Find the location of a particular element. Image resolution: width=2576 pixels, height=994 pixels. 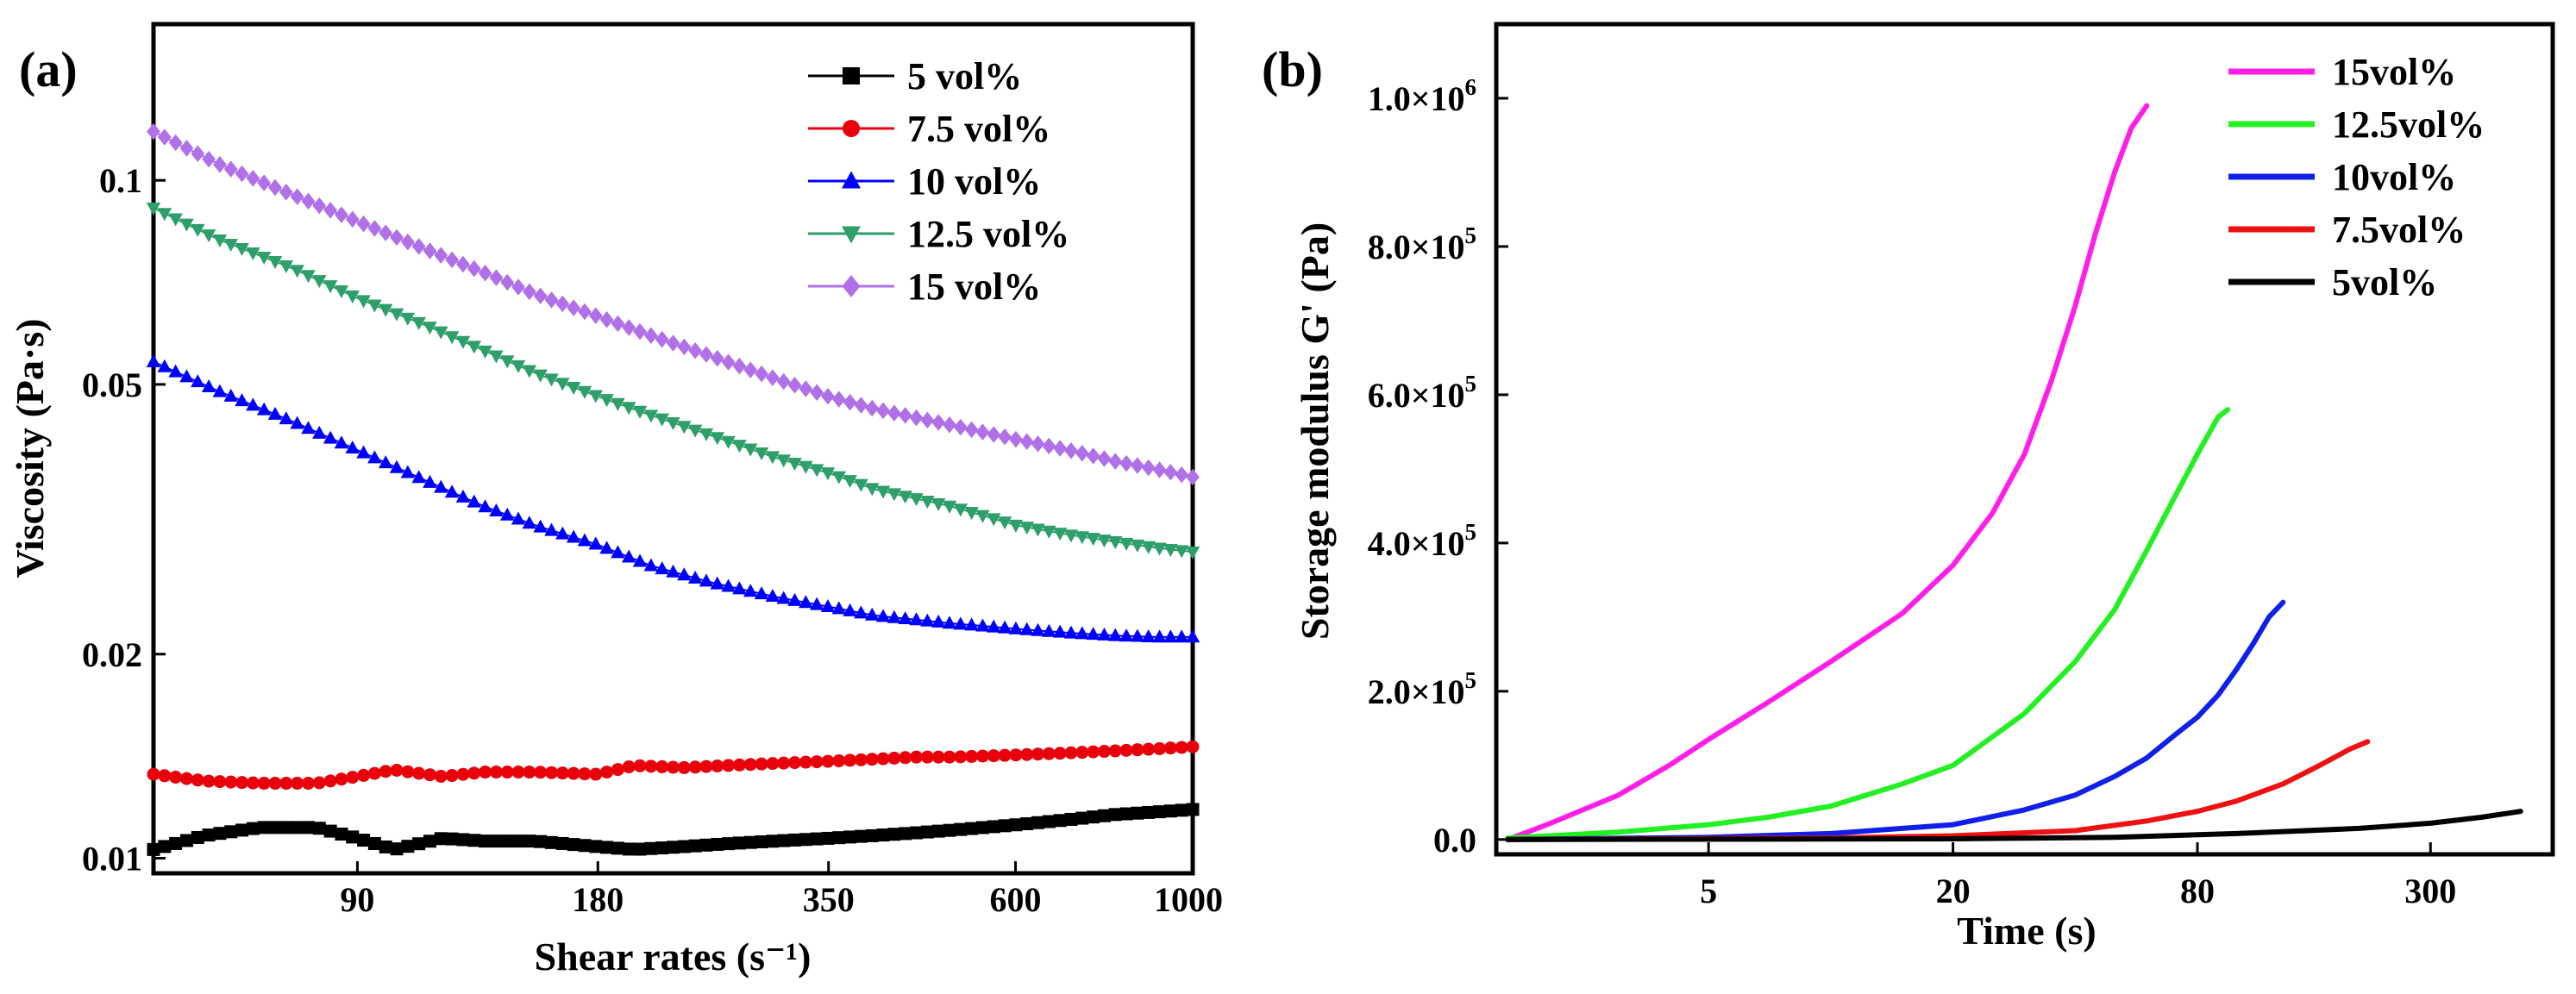

legend-label: 5 vol% is located at coordinates (964, 76).